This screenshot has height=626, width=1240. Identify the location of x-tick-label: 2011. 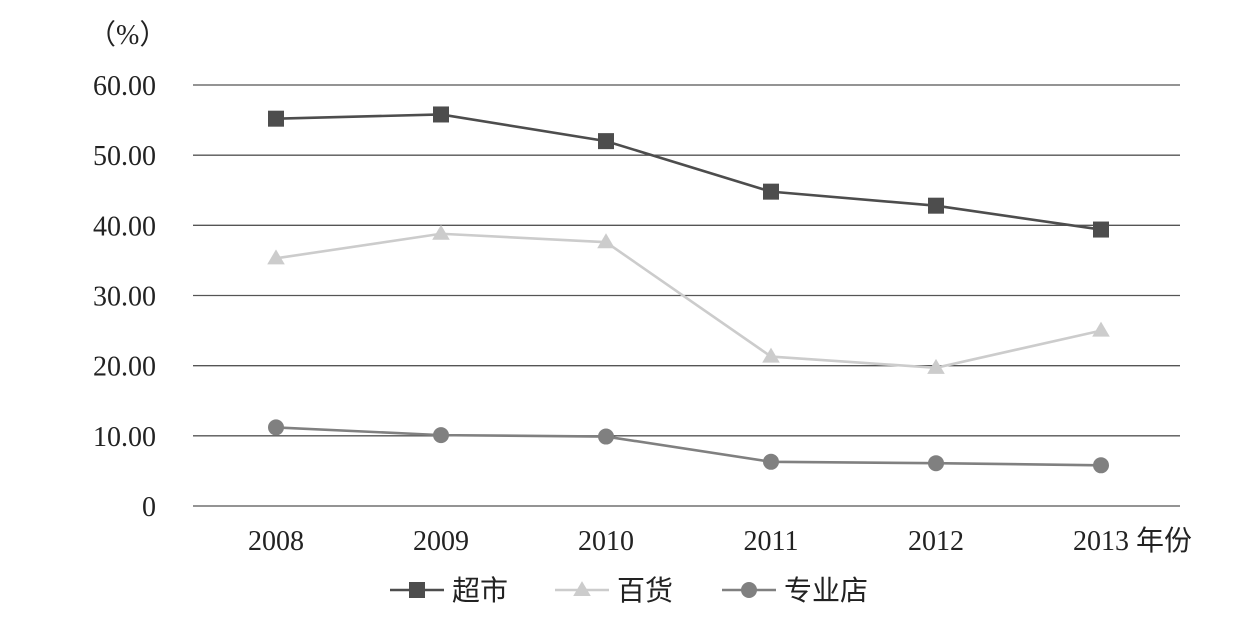
(771, 541).